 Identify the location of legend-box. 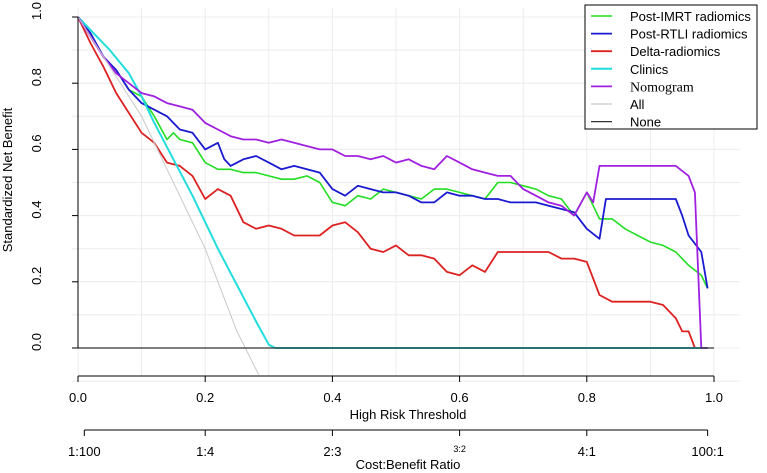
(671, 67).